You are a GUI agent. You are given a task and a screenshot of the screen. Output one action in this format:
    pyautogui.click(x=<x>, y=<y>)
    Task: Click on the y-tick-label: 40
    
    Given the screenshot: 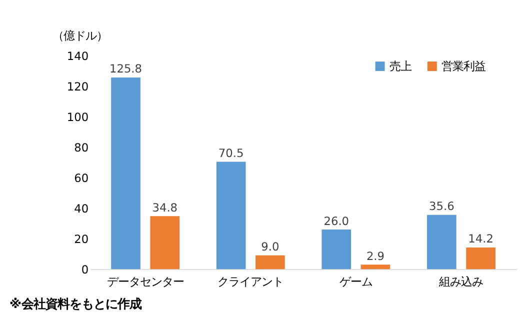 What is the action you would take?
    pyautogui.click(x=81, y=208)
    